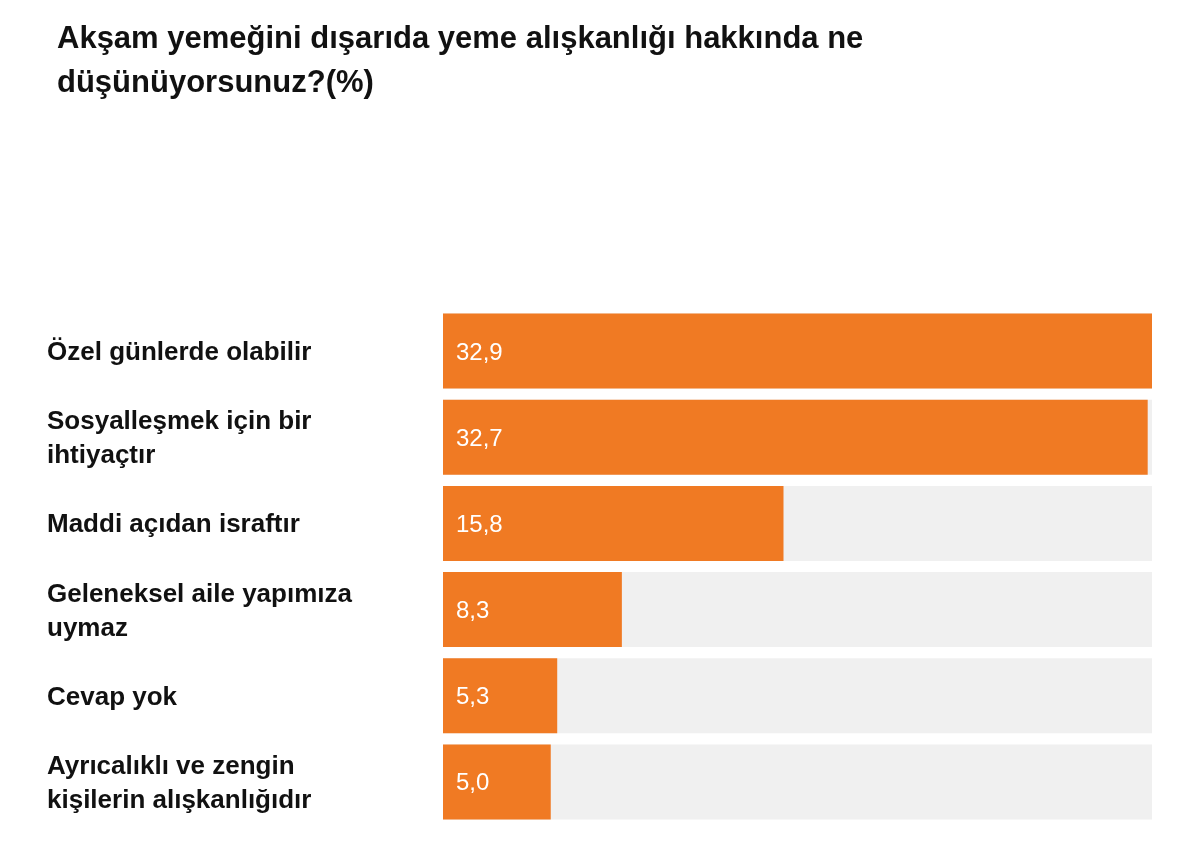 This screenshot has width=1200, height=866. Describe the element at coordinates (183, 437) in the screenshot. I see `y-tick-label: Sosyalleşmek için bir ihtiyaçtır` at that location.